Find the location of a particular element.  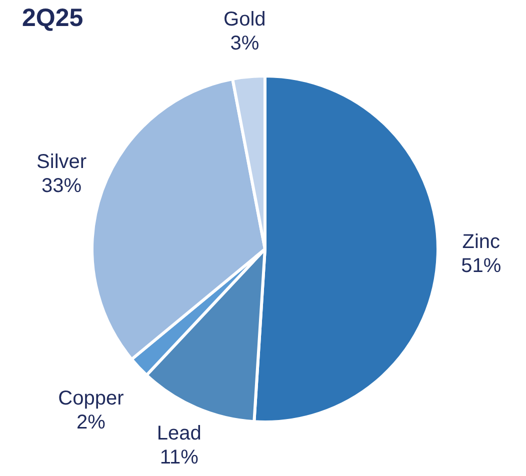

data-label: 2% is located at coordinates (91, 422).